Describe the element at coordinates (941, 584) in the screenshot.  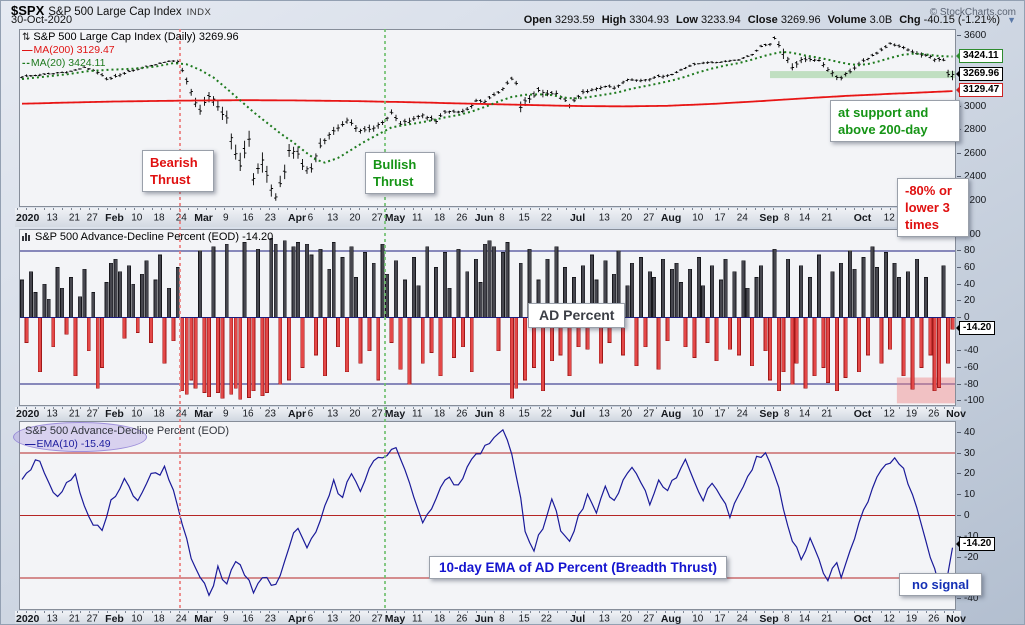
I see `no-signal-annotation: no signal` at that location.